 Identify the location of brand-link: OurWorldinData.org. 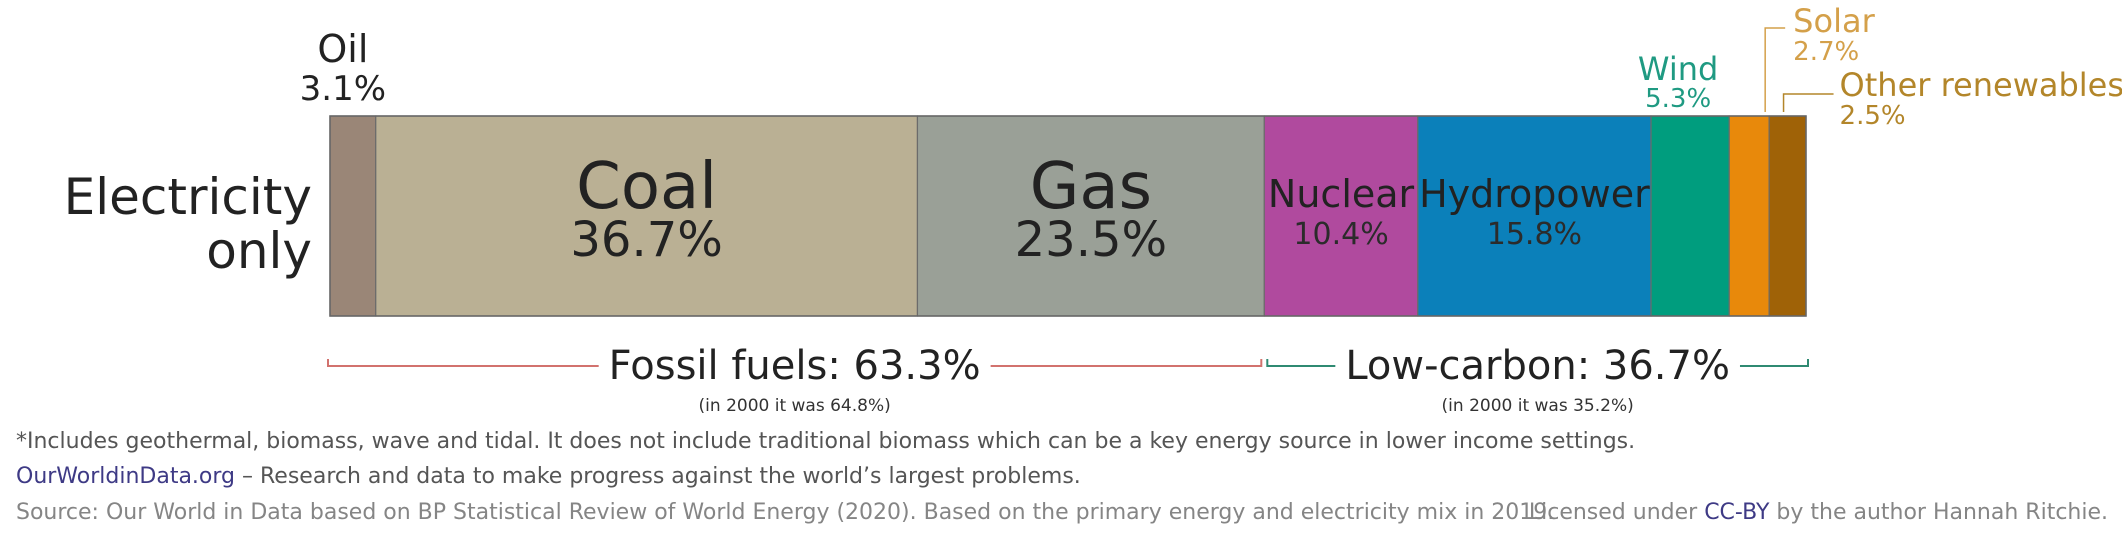
(126, 476).